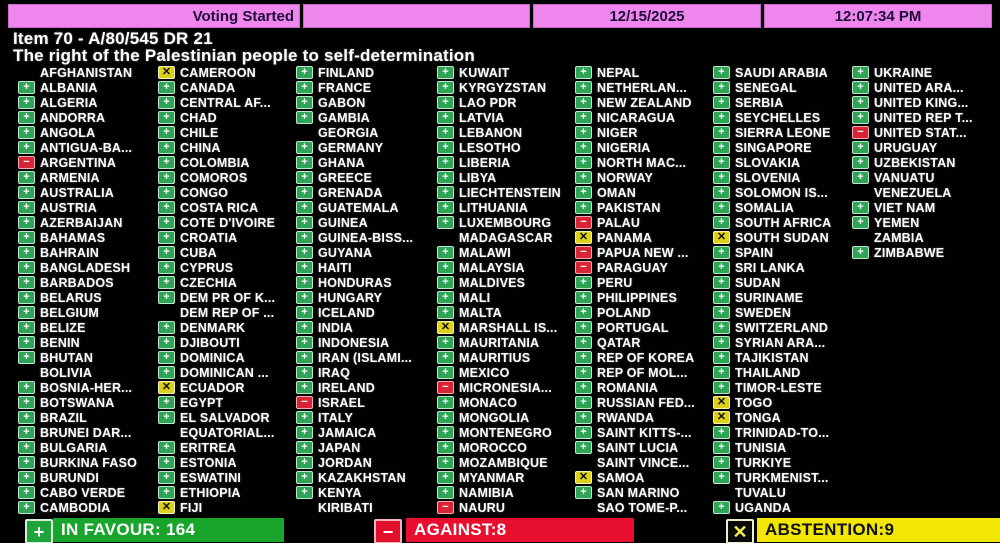 The image size is (1000, 543). Describe the element at coordinates (88, 207) in the screenshot. I see `country-row: + AUSTRIA` at that location.